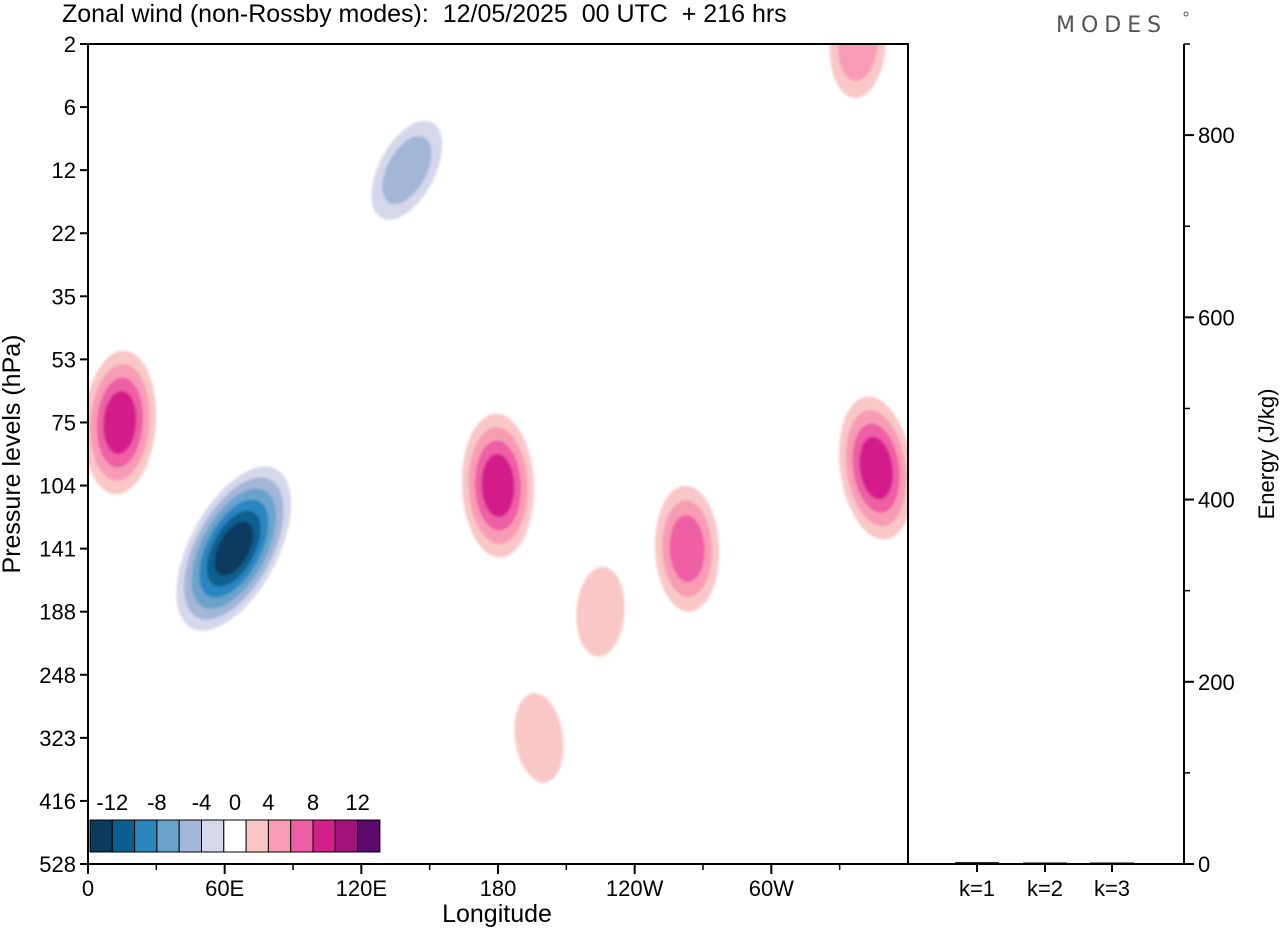 This screenshot has width=1280, height=930. What do you see at coordinates (57, 675) in the screenshot?
I see `y-tick-label: 248` at bounding box center [57, 675].